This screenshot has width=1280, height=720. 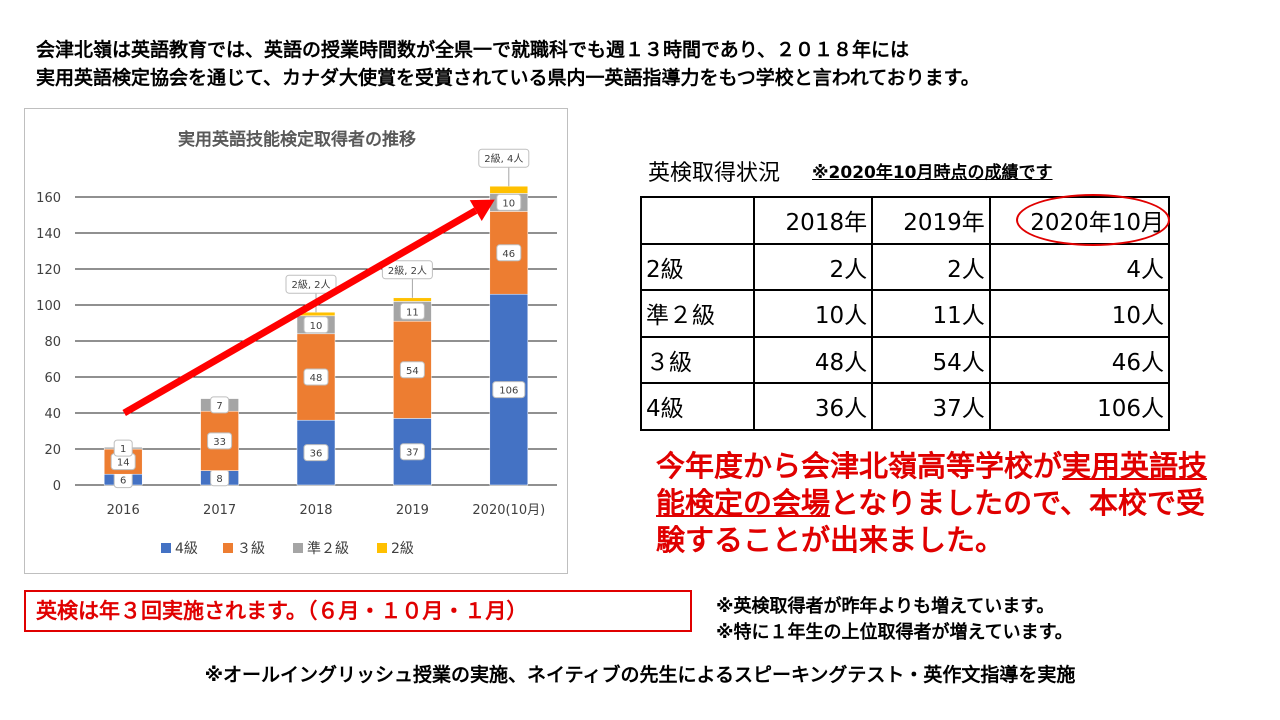 I want to click on table-cell: 48人, so click(x=813, y=359).